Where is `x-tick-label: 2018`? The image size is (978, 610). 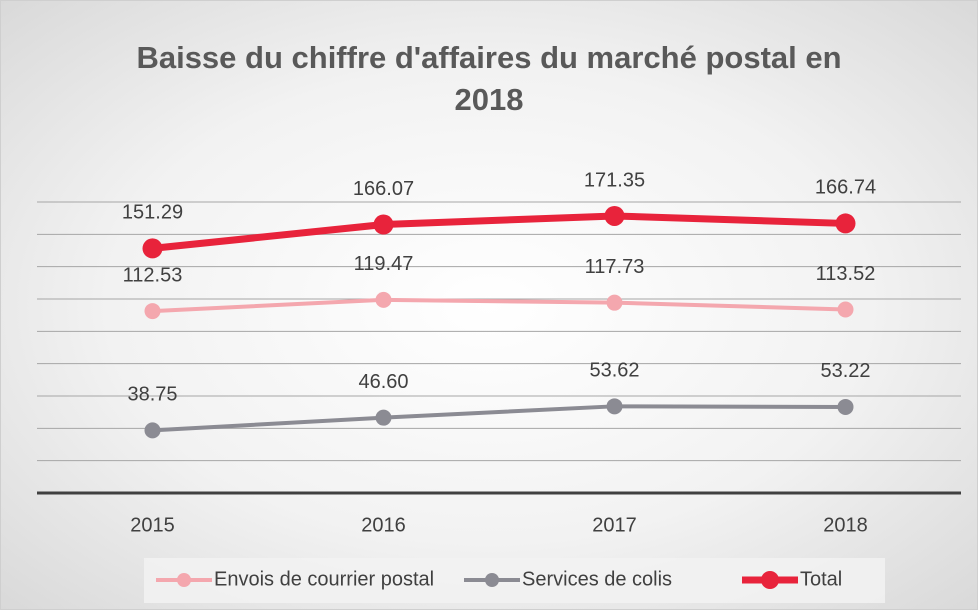 x-tick-label: 2018 is located at coordinates (845, 525).